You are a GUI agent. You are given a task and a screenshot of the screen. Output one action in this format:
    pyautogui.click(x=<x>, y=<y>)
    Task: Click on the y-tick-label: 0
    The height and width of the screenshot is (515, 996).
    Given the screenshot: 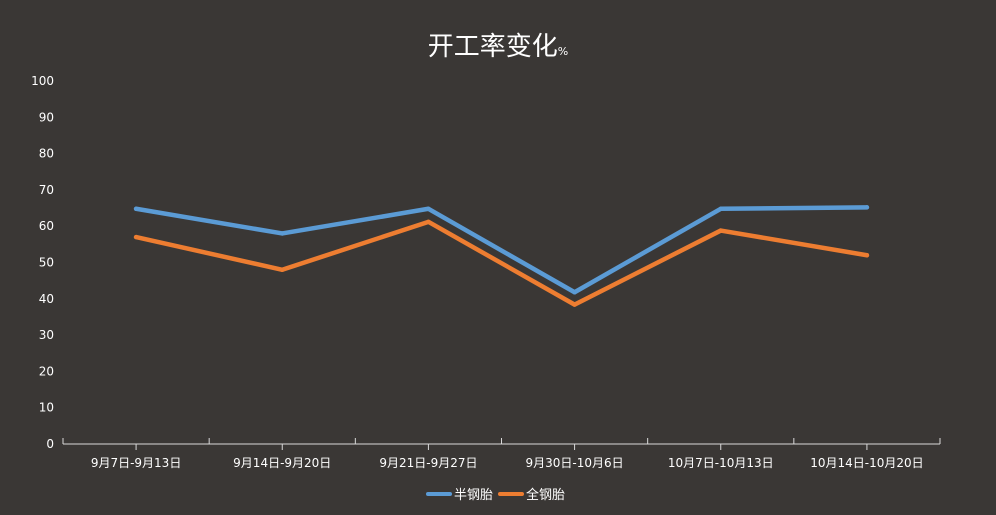 What is the action you would take?
    pyautogui.click(x=50, y=444)
    